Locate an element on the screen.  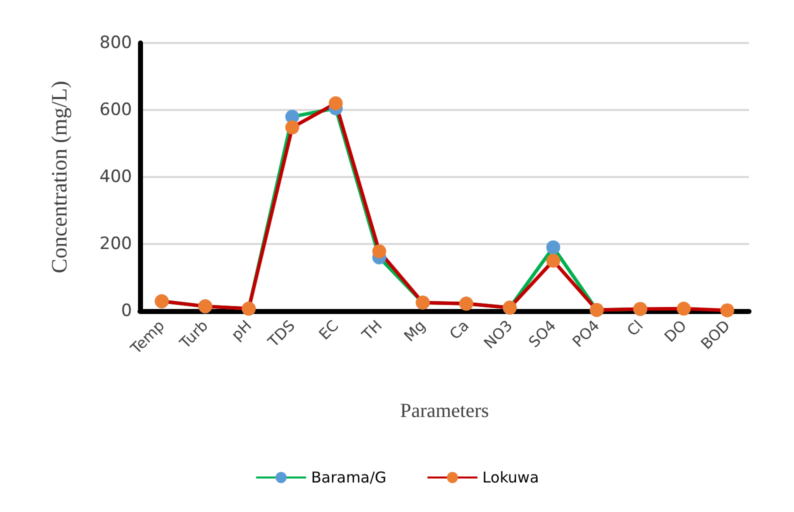
x-tick-label: Ca is located at coordinates (459, 330).